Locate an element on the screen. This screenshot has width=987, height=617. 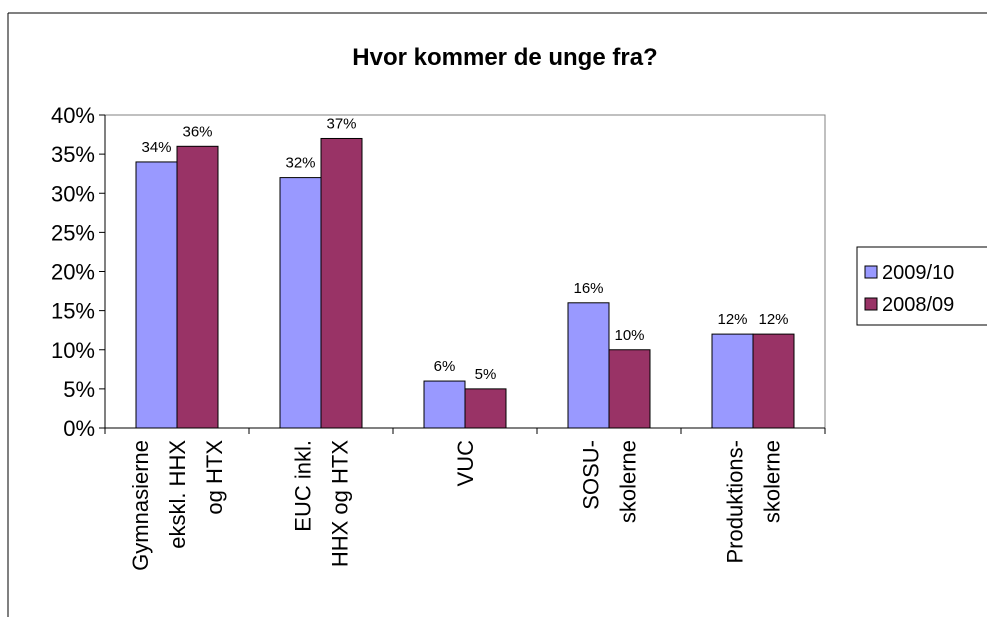
legend-label: 2009/10 is located at coordinates (918, 273).